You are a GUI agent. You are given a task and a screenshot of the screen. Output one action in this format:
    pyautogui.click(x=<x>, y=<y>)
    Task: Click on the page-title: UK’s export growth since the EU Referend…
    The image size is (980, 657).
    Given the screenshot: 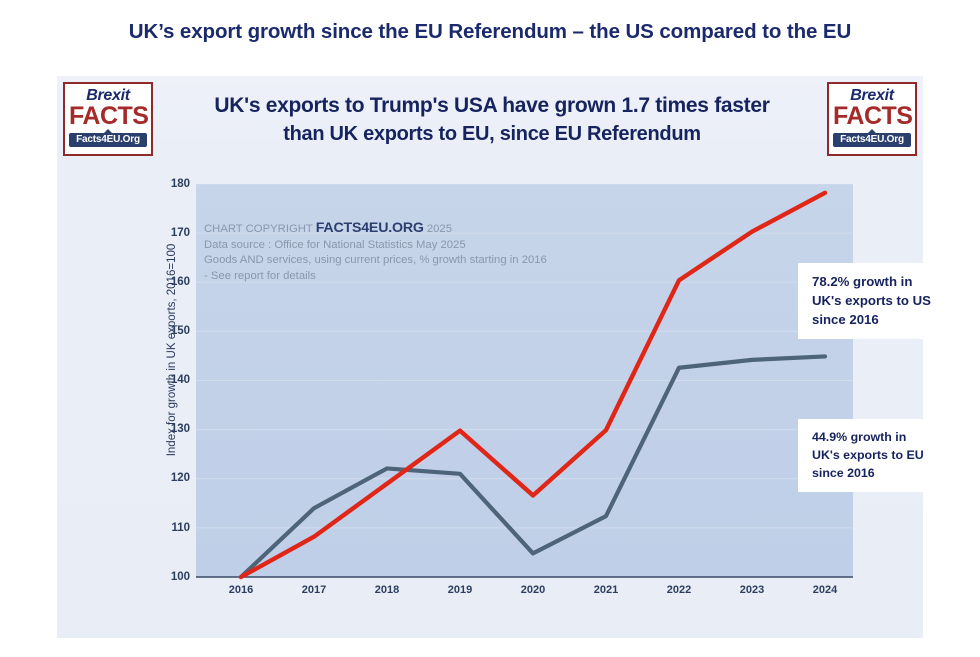 What is the action you would take?
    pyautogui.click(x=490, y=31)
    